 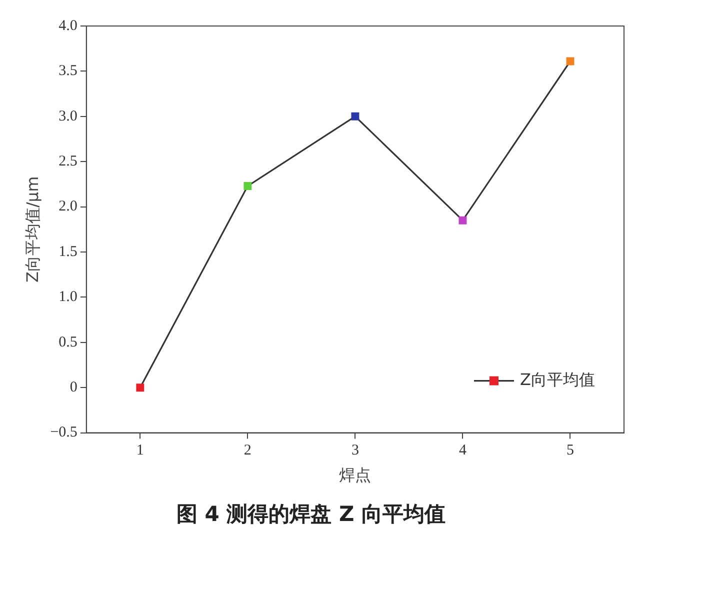 What do you see at coordinates (355, 450) in the screenshot?
I see `x-tick-label: 3` at bounding box center [355, 450].